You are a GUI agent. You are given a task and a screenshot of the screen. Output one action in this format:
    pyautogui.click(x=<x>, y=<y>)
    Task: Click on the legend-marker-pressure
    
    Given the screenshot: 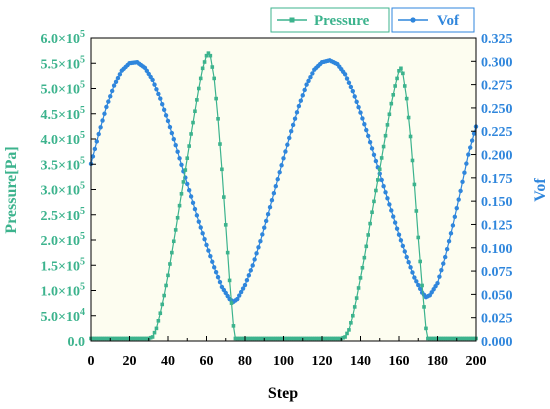 What is the action you would take?
    pyautogui.click(x=292, y=20)
    